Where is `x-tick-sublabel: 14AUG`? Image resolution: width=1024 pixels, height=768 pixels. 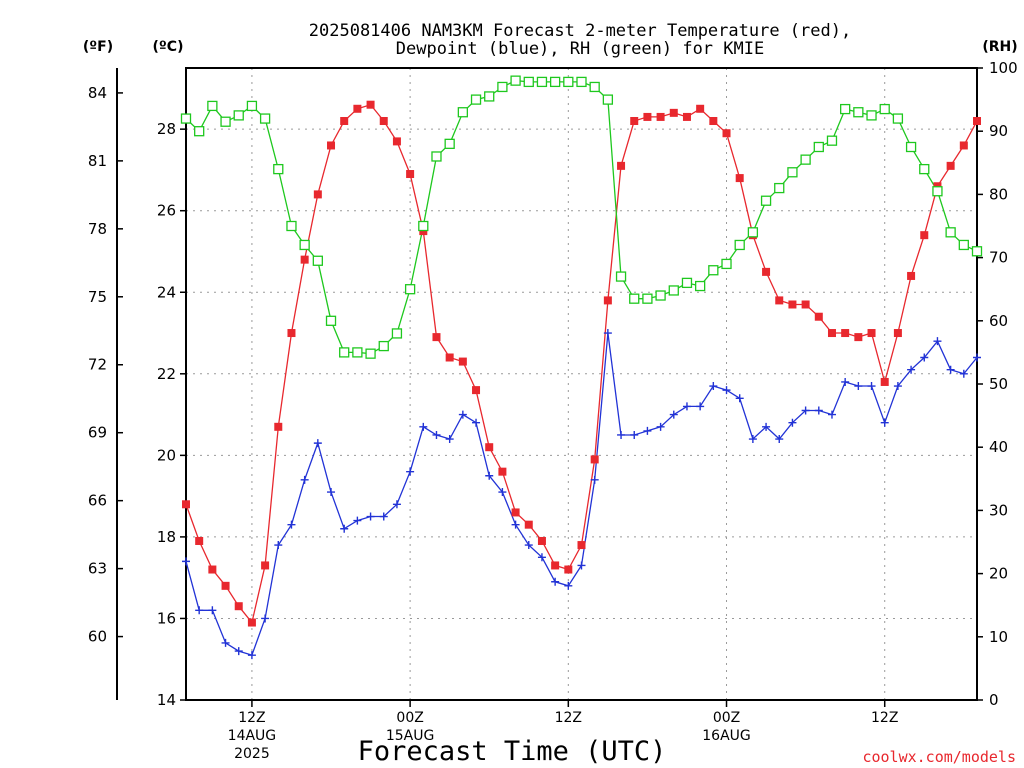 x-tick-sublabel: 14AUG is located at coordinates (252, 736).